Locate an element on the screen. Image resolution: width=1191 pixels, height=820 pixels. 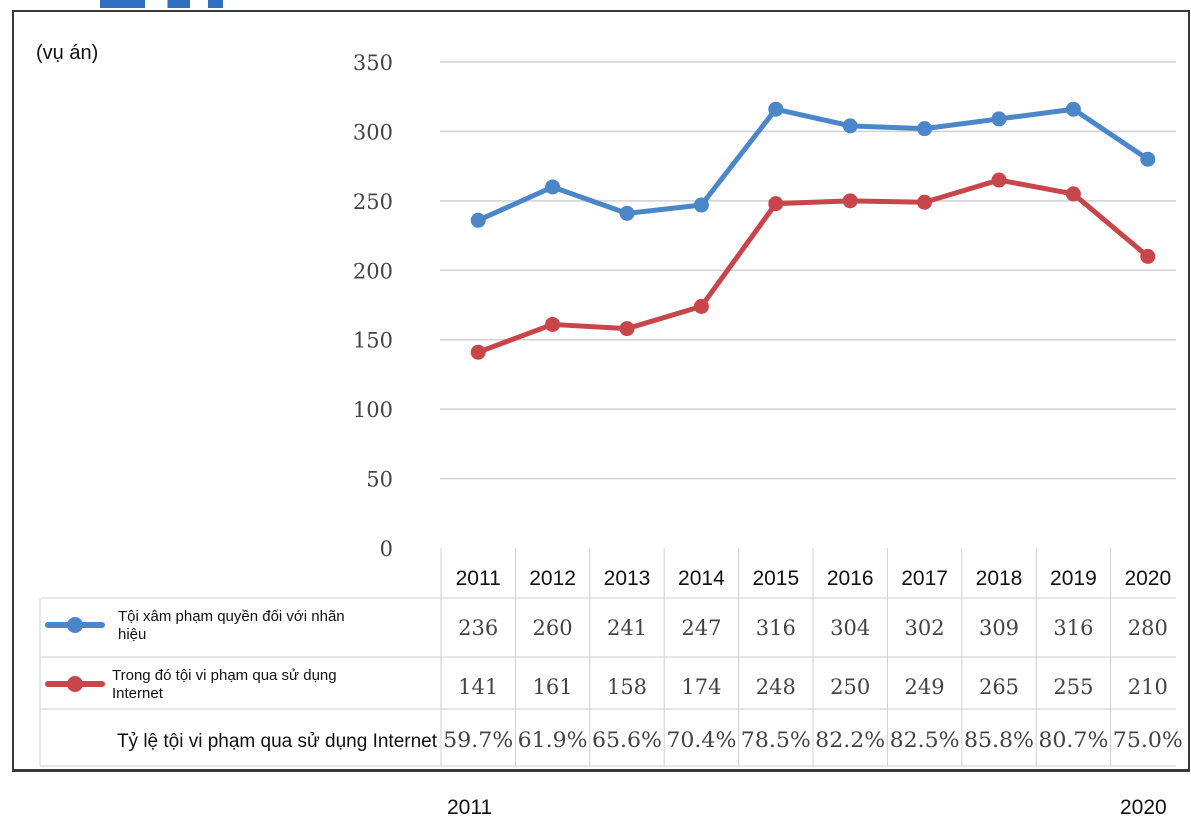
y-tick-label: 0 is located at coordinates (386, 549).